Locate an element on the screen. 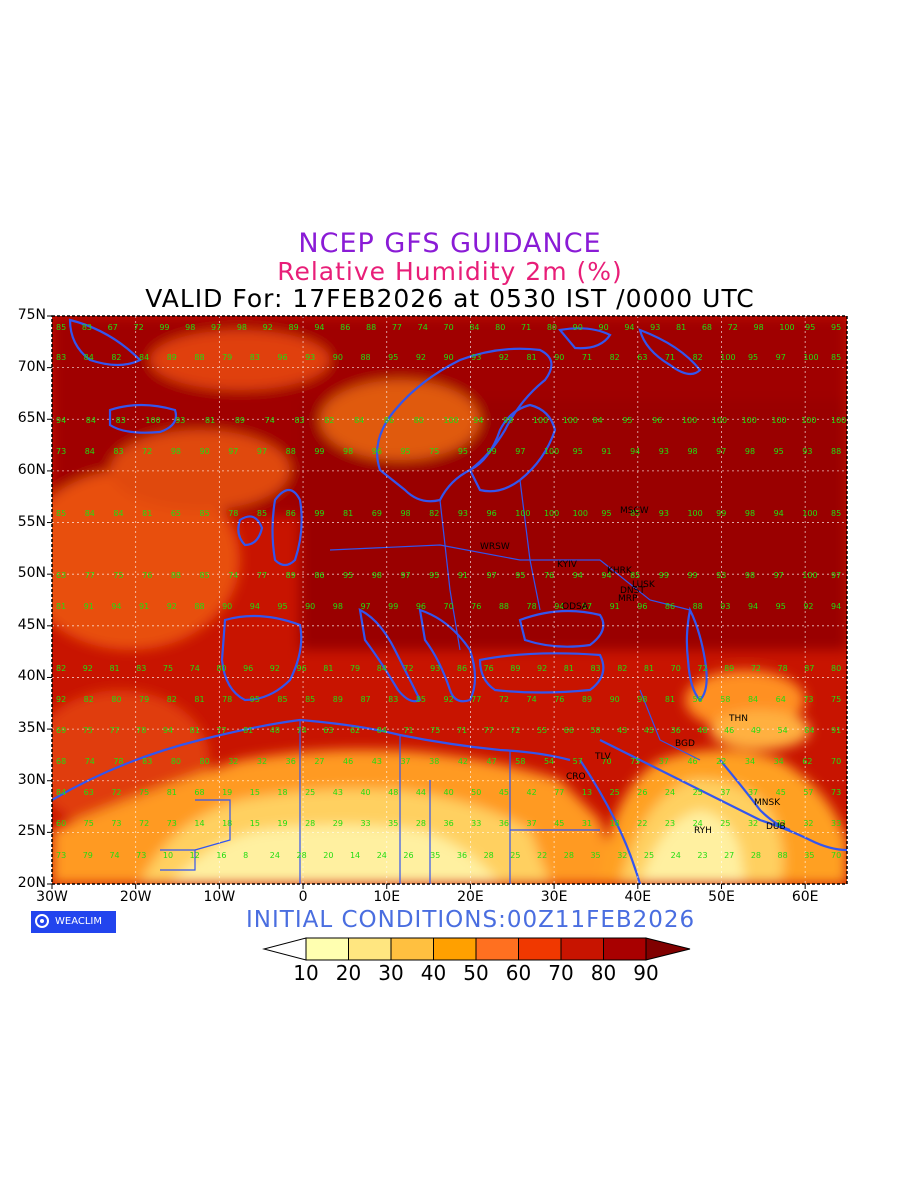 The height and width of the screenshot is (1200, 900). rh-value: 62 is located at coordinates (355, 730).